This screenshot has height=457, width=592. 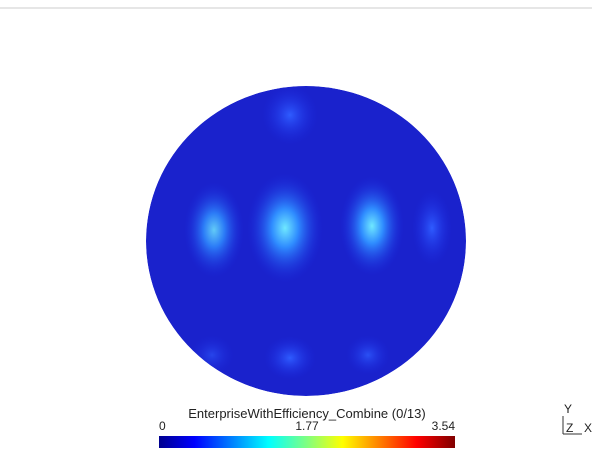 What do you see at coordinates (568, 409) in the screenshot?
I see `axis-label: Y` at bounding box center [568, 409].